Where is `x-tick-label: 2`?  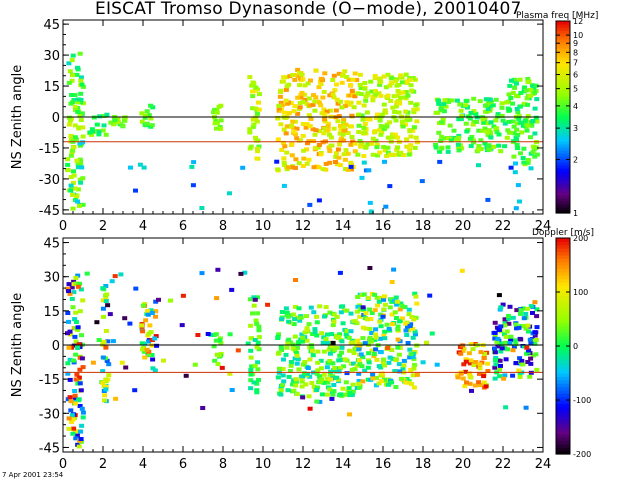 x-tick-label: 2 is located at coordinates (103, 226).